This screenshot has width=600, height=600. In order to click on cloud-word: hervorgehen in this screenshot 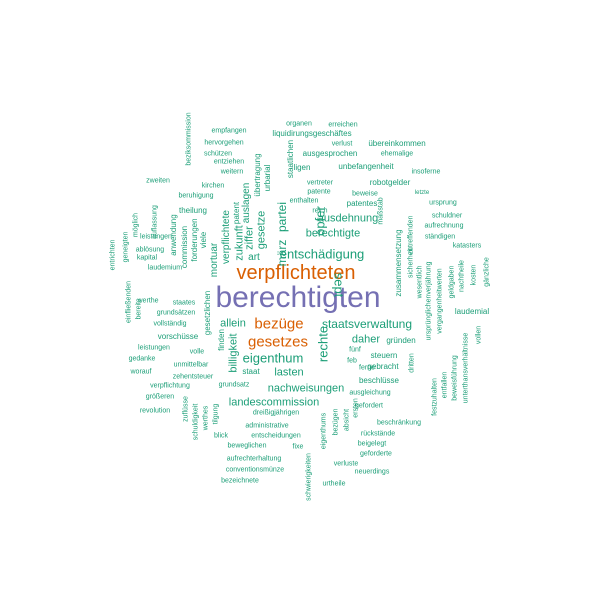, I will do `click(224, 143)`.